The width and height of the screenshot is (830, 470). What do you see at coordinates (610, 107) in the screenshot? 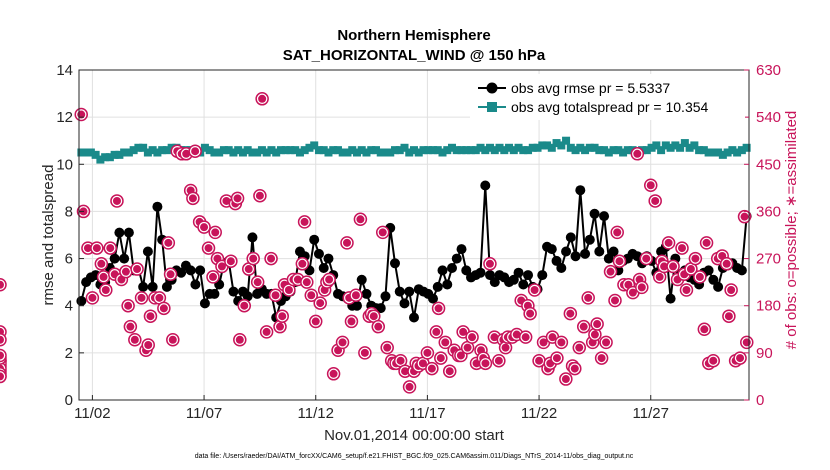
I see `legend-spread-label: obs avg totalspread pr = 10.354` at bounding box center [610, 107].